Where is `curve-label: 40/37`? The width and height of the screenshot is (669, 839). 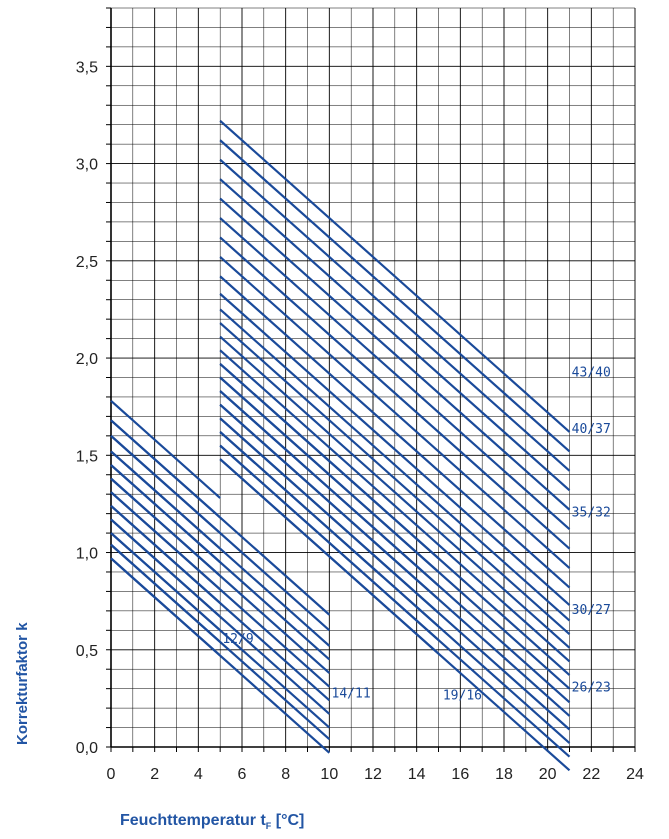 curve-label: 40/37 is located at coordinates (591, 429).